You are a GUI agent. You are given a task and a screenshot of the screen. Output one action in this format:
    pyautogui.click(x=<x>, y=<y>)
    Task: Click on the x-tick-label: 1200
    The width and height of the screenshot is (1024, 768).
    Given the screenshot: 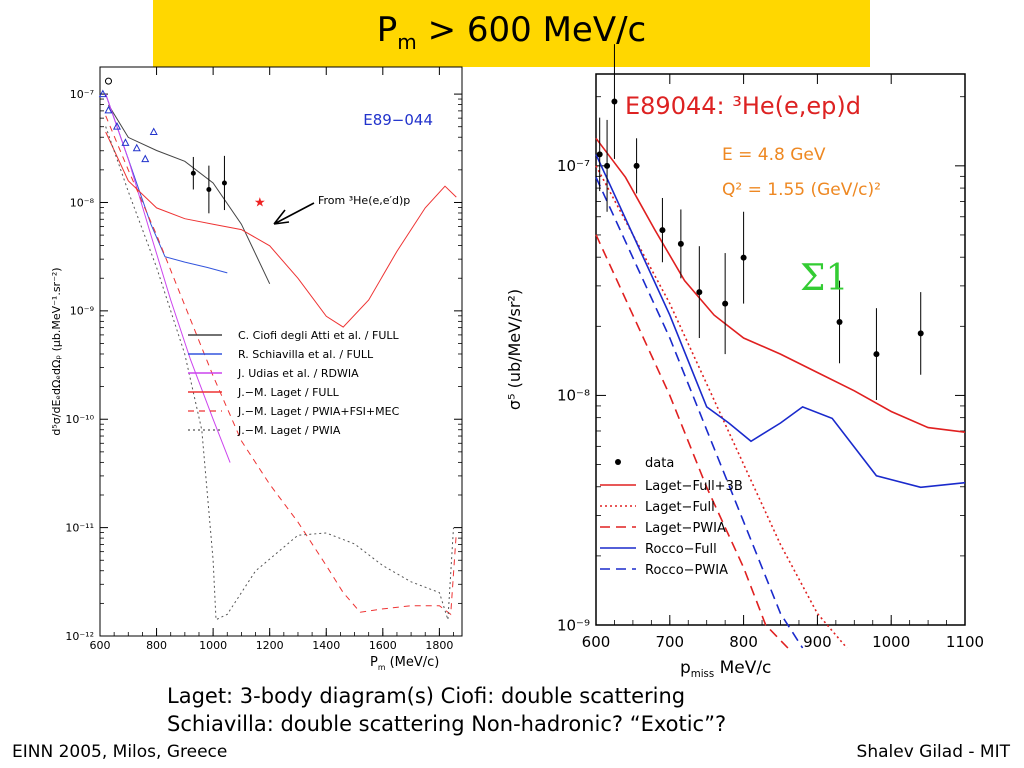 What is the action you would take?
    pyautogui.click(x=270, y=645)
    